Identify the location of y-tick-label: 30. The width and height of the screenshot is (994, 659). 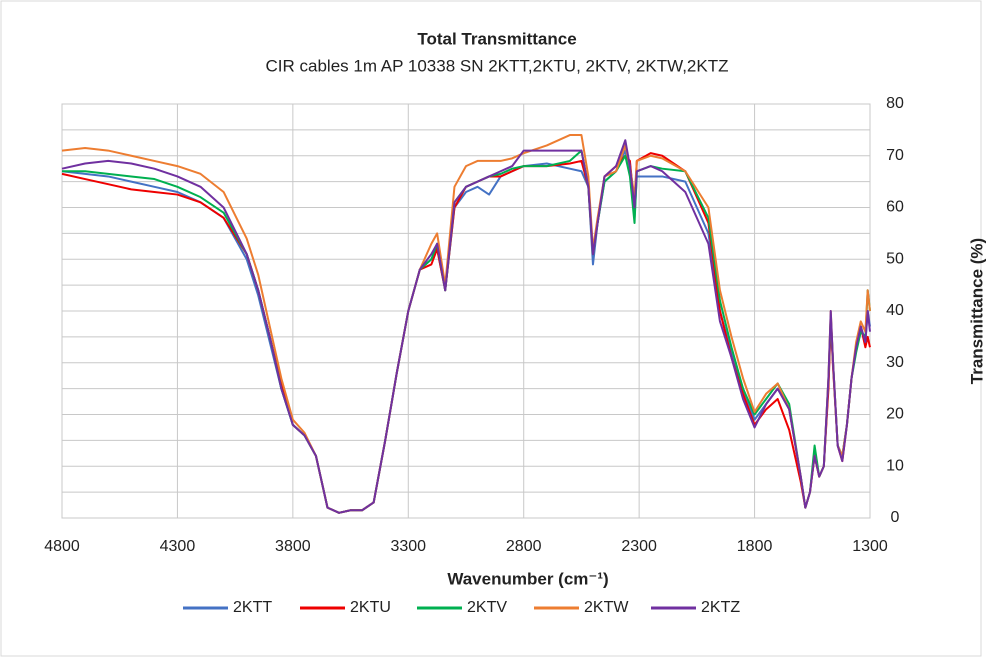
(895, 362).